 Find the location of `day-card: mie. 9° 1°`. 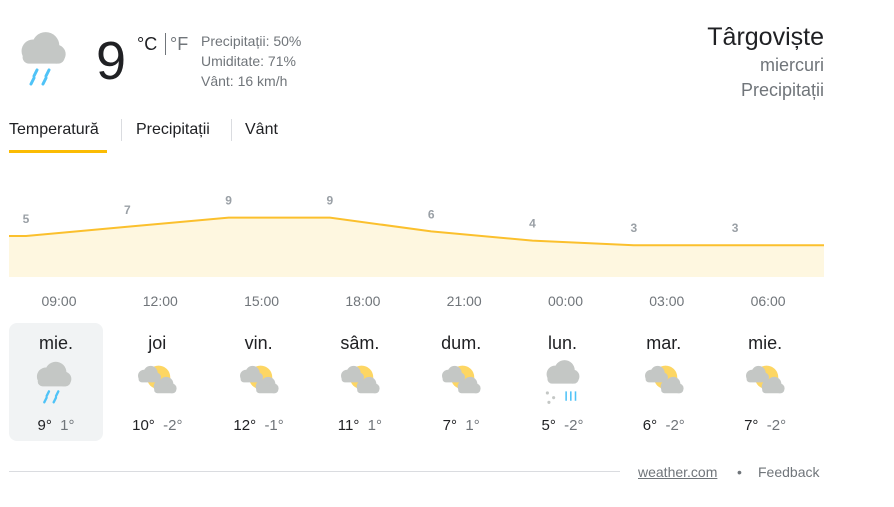

day-card: mie. 9° 1° is located at coordinates (56, 382).